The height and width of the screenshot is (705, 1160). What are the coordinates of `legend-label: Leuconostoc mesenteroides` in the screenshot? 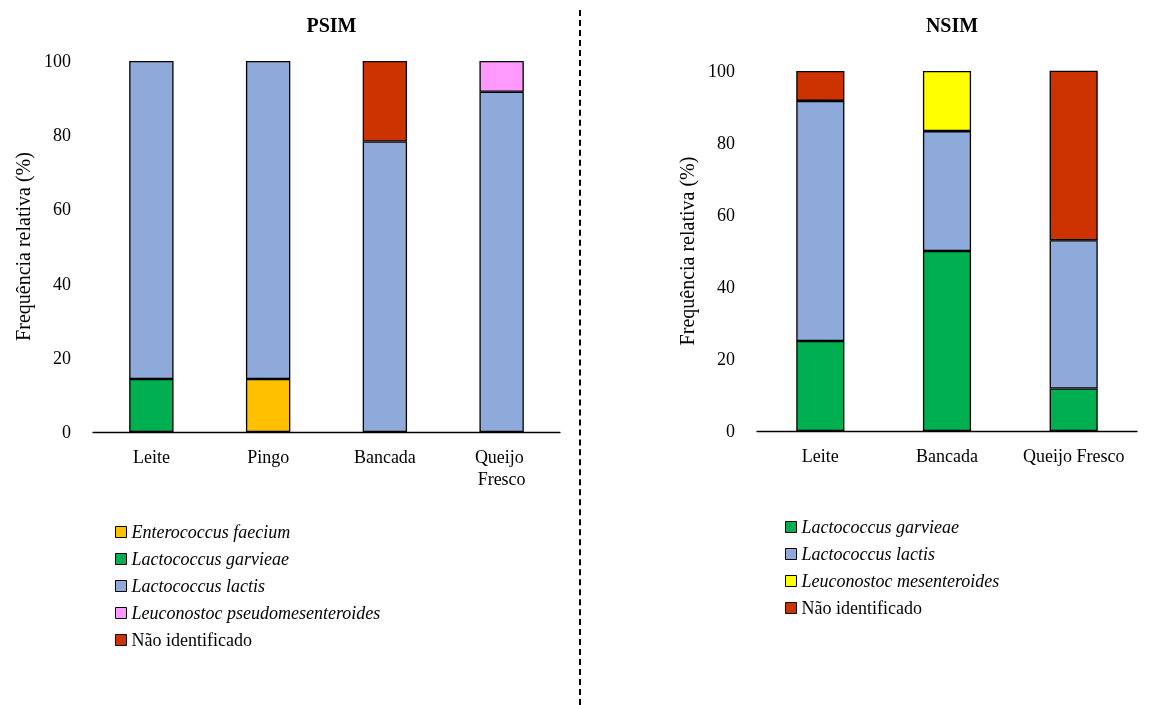 It's located at (900, 581).